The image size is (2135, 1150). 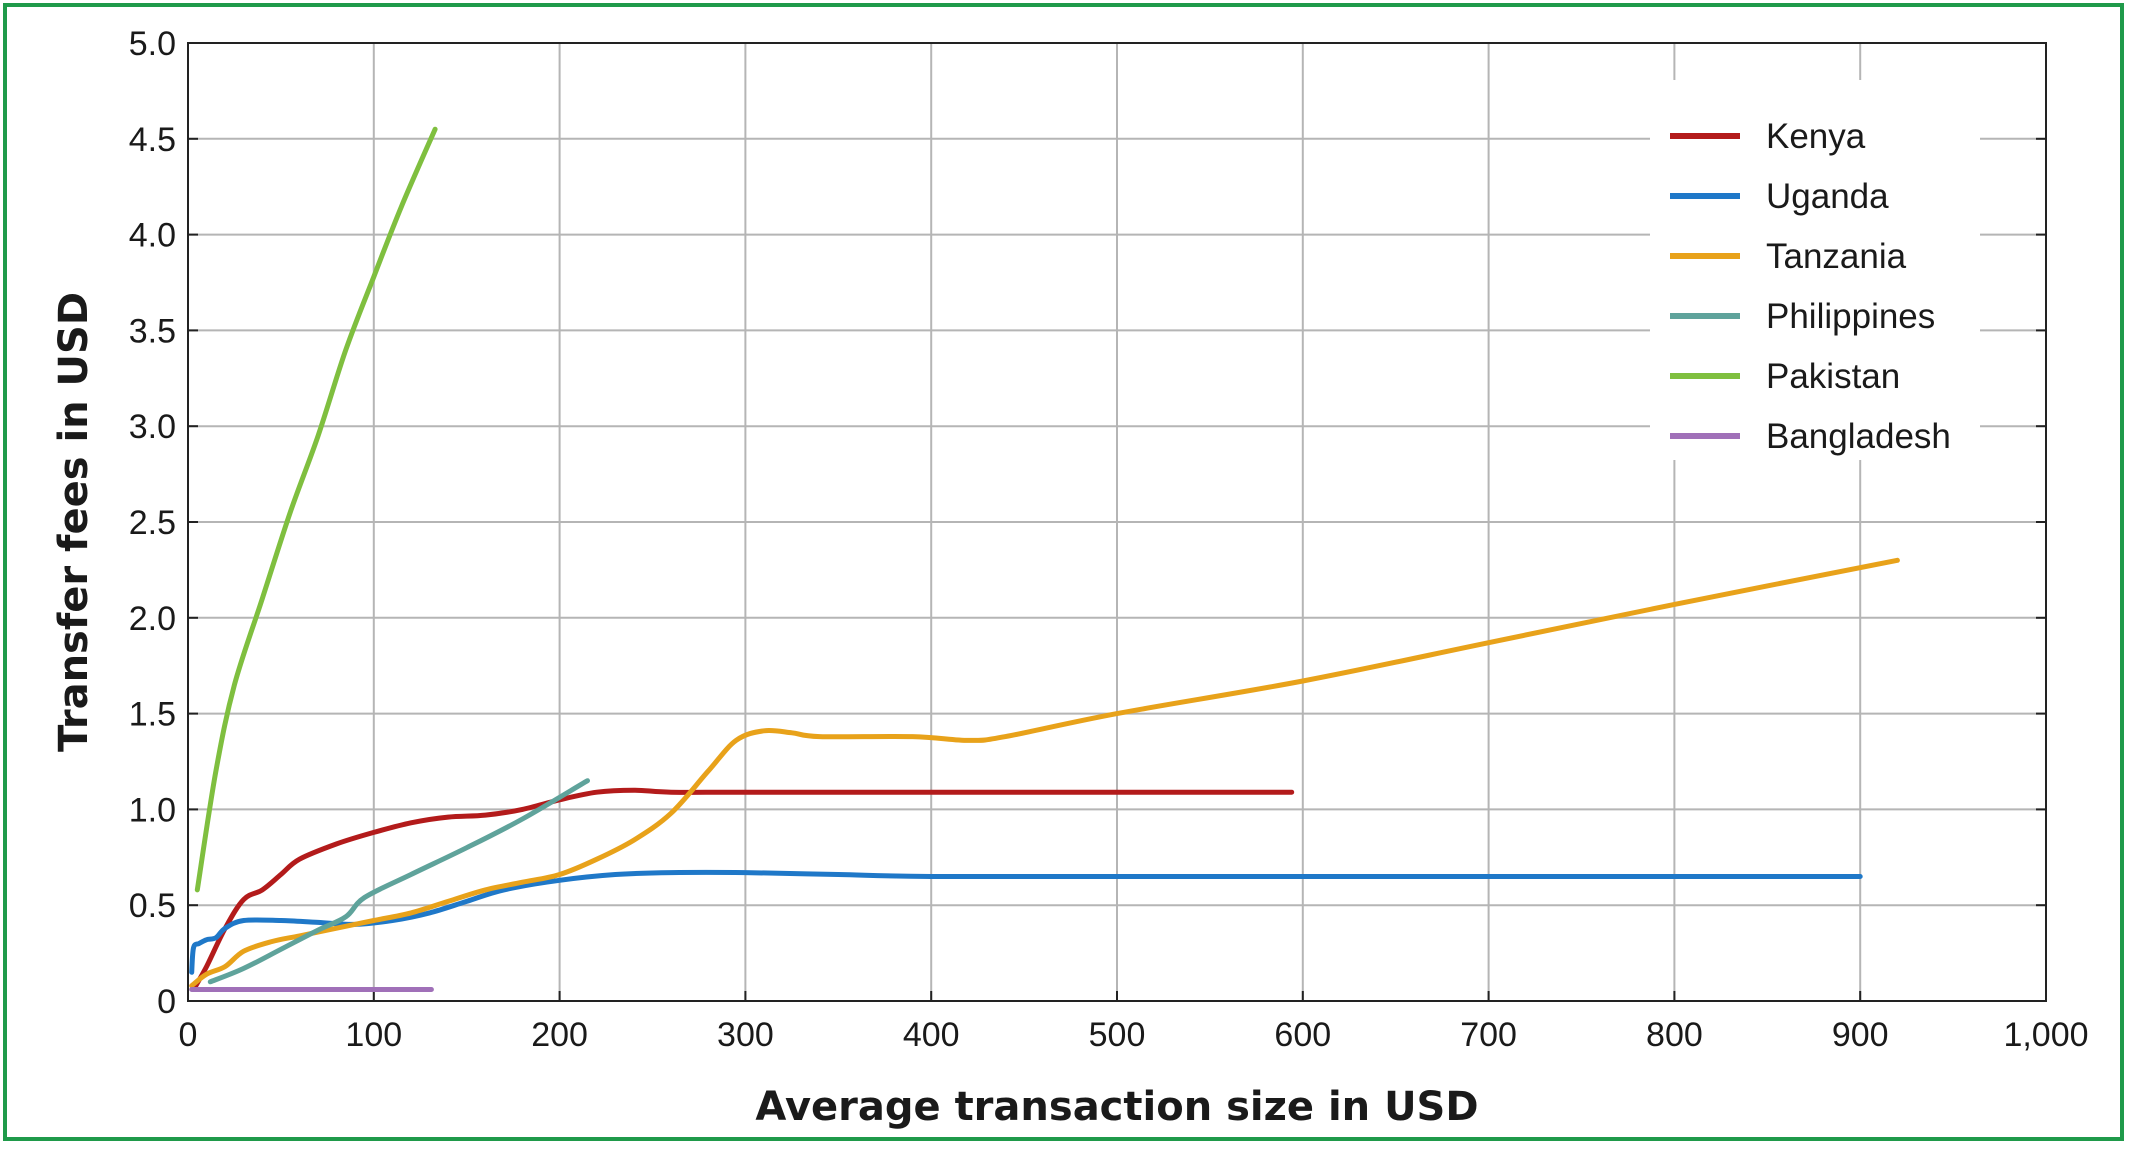 I want to click on x-tick-label: 600, so click(x=1302, y=1035).